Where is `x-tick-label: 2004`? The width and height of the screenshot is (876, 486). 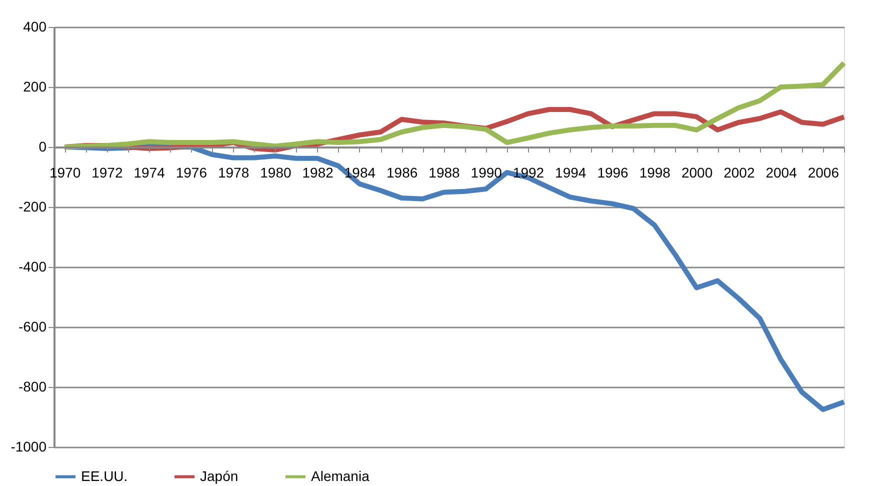 x-tick-label: 2004 is located at coordinates (782, 172).